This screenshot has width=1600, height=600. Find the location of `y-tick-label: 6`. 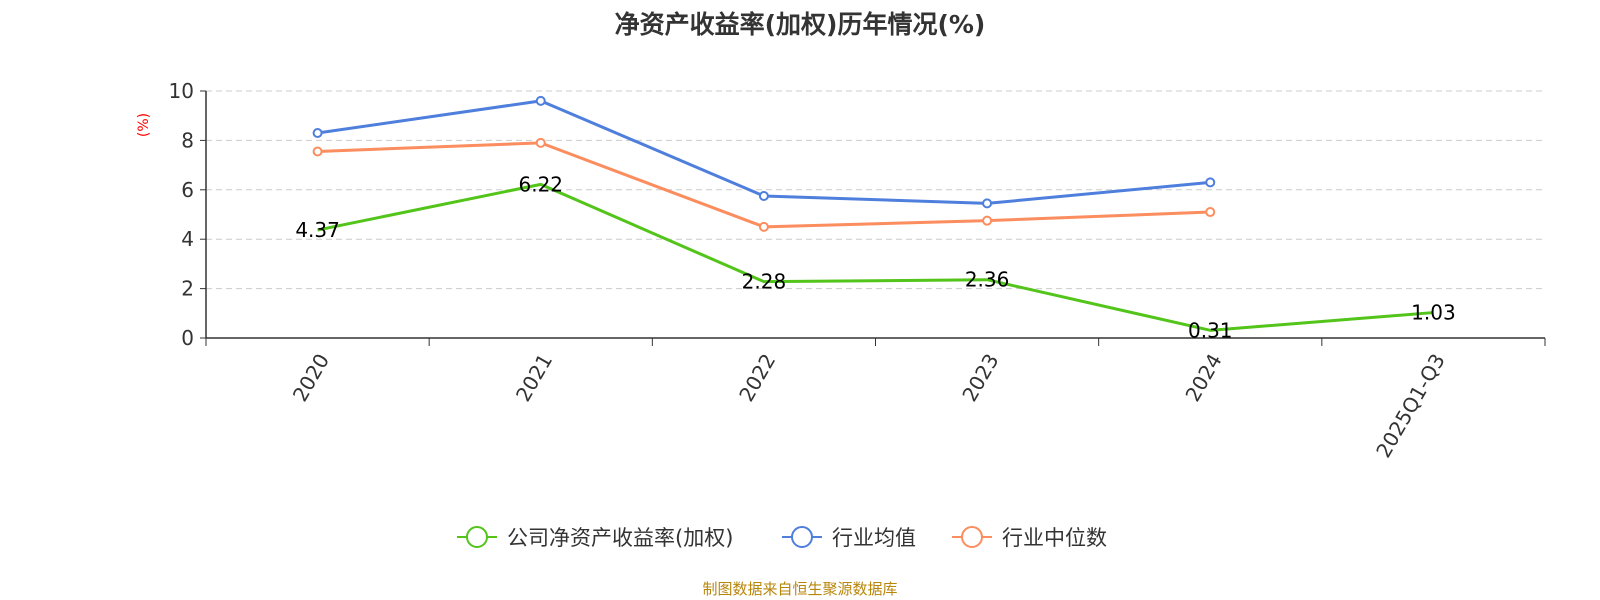

y-tick-label: 6 is located at coordinates (187, 190).